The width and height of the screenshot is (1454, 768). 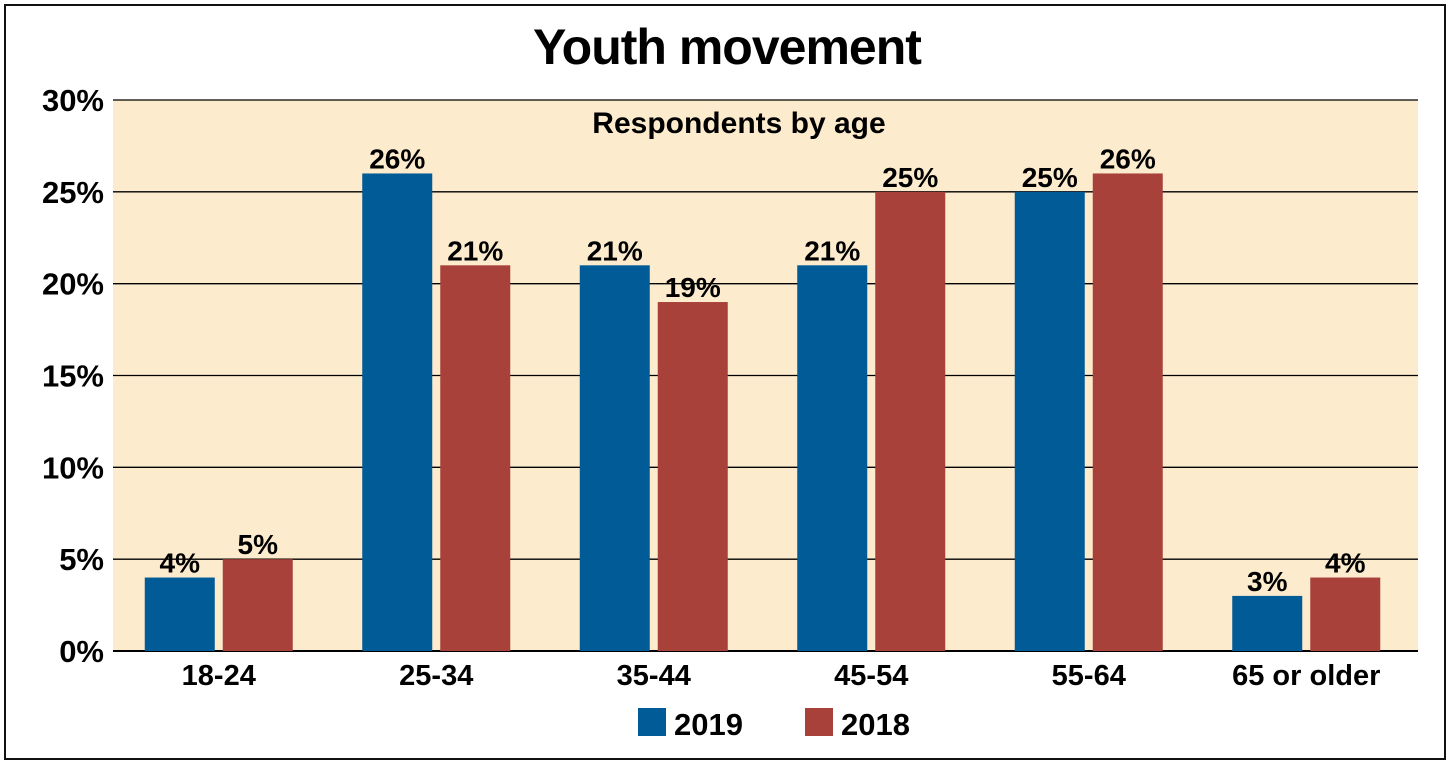 What do you see at coordinates (73, 467) in the screenshot?
I see `y-tick-label: 10%` at bounding box center [73, 467].